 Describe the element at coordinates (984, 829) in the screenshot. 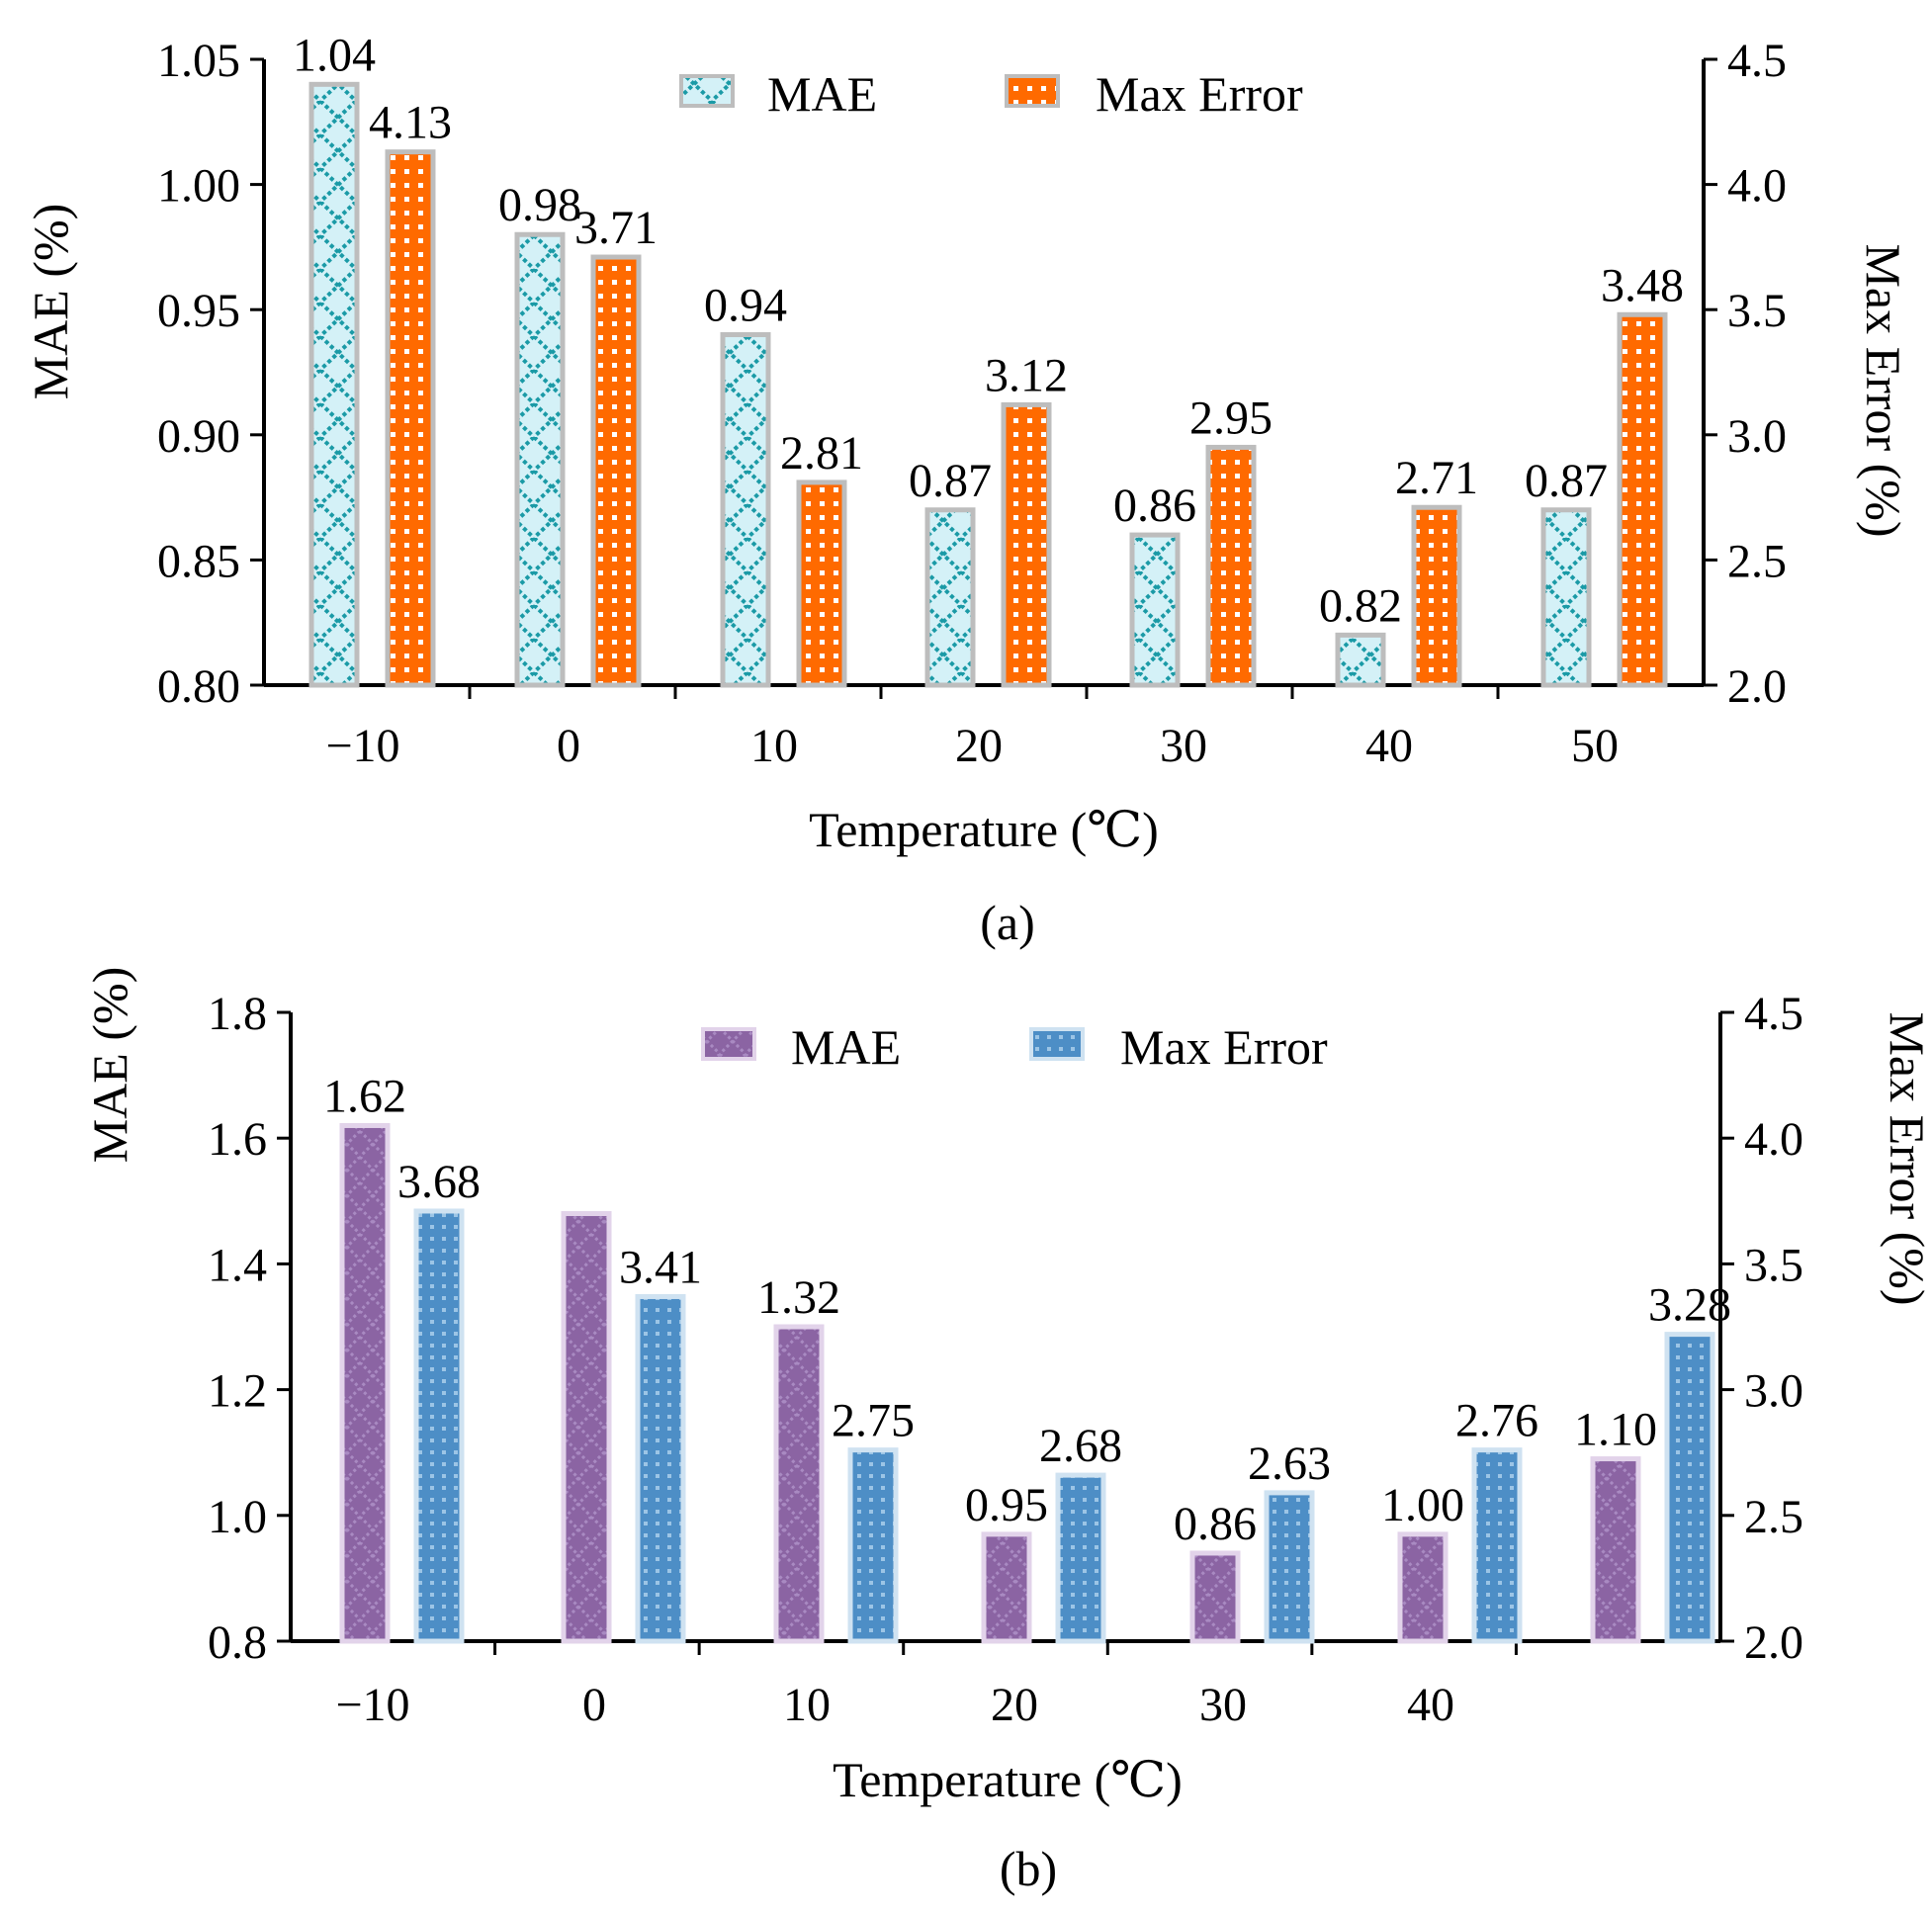

I see `x-axis-title-a: Temperature (℃)` at that location.